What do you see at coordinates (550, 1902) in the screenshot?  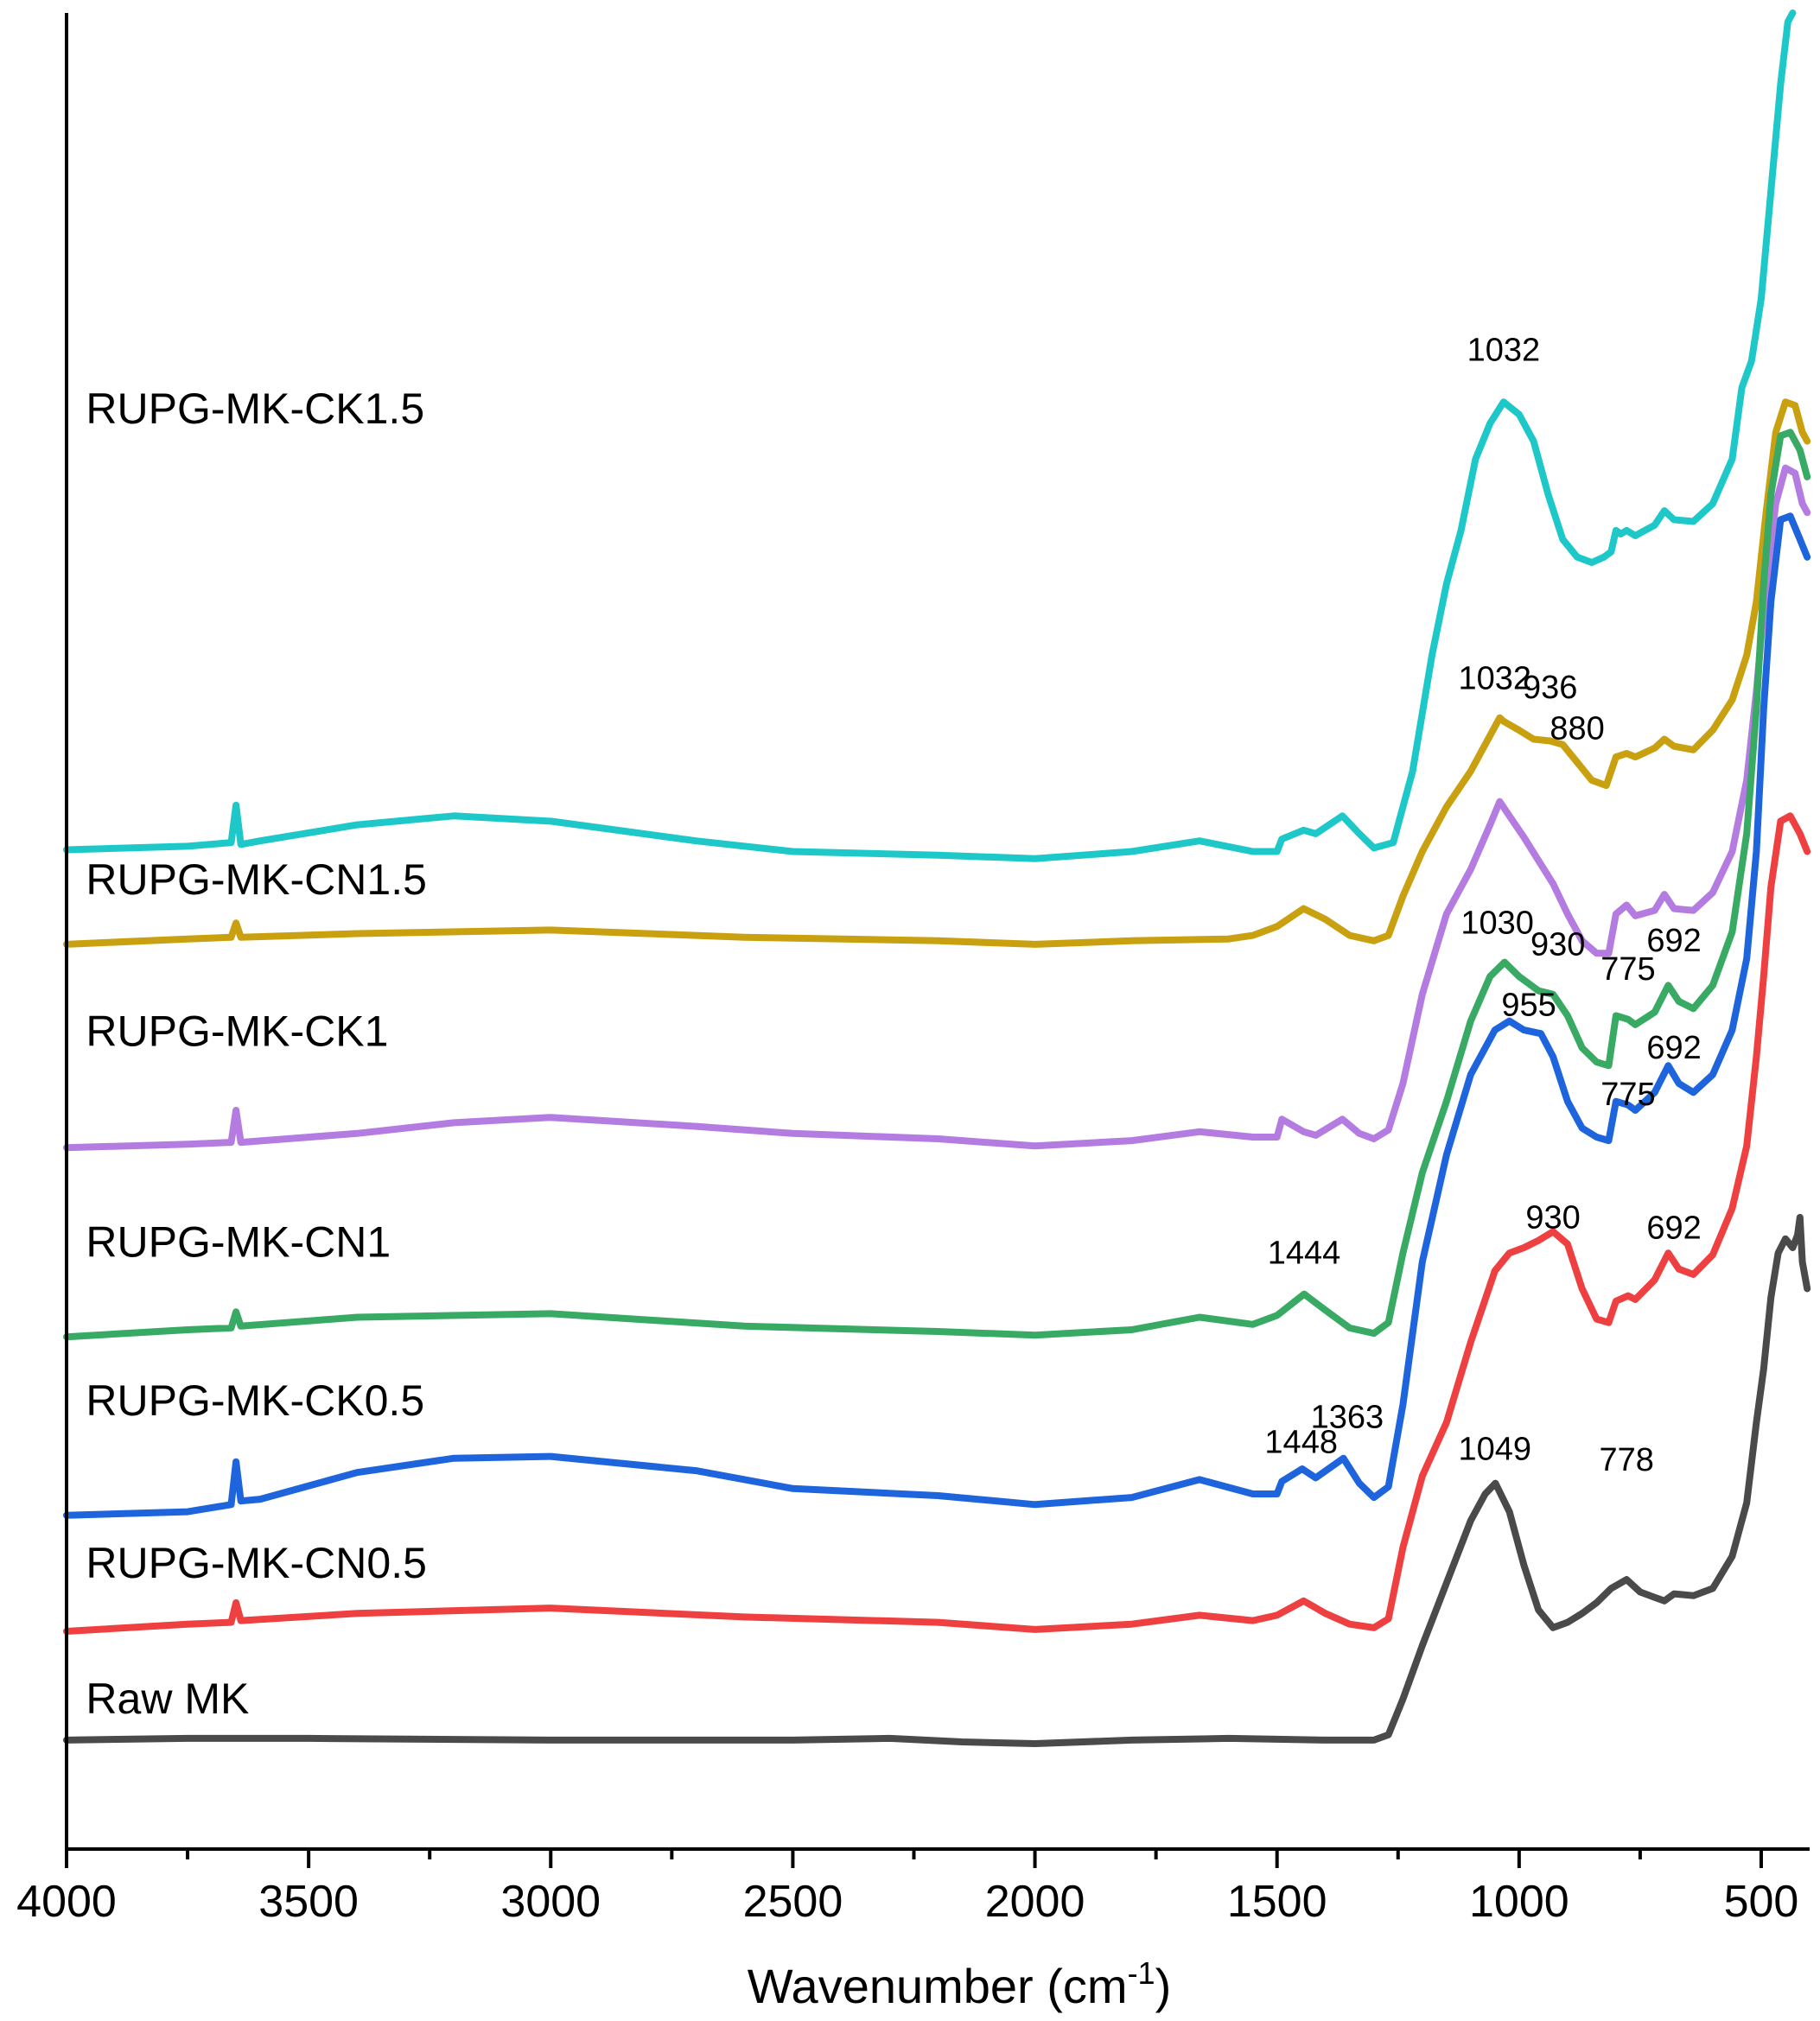 I see `x-tick-label: 3000` at bounding box center [550, 1902].